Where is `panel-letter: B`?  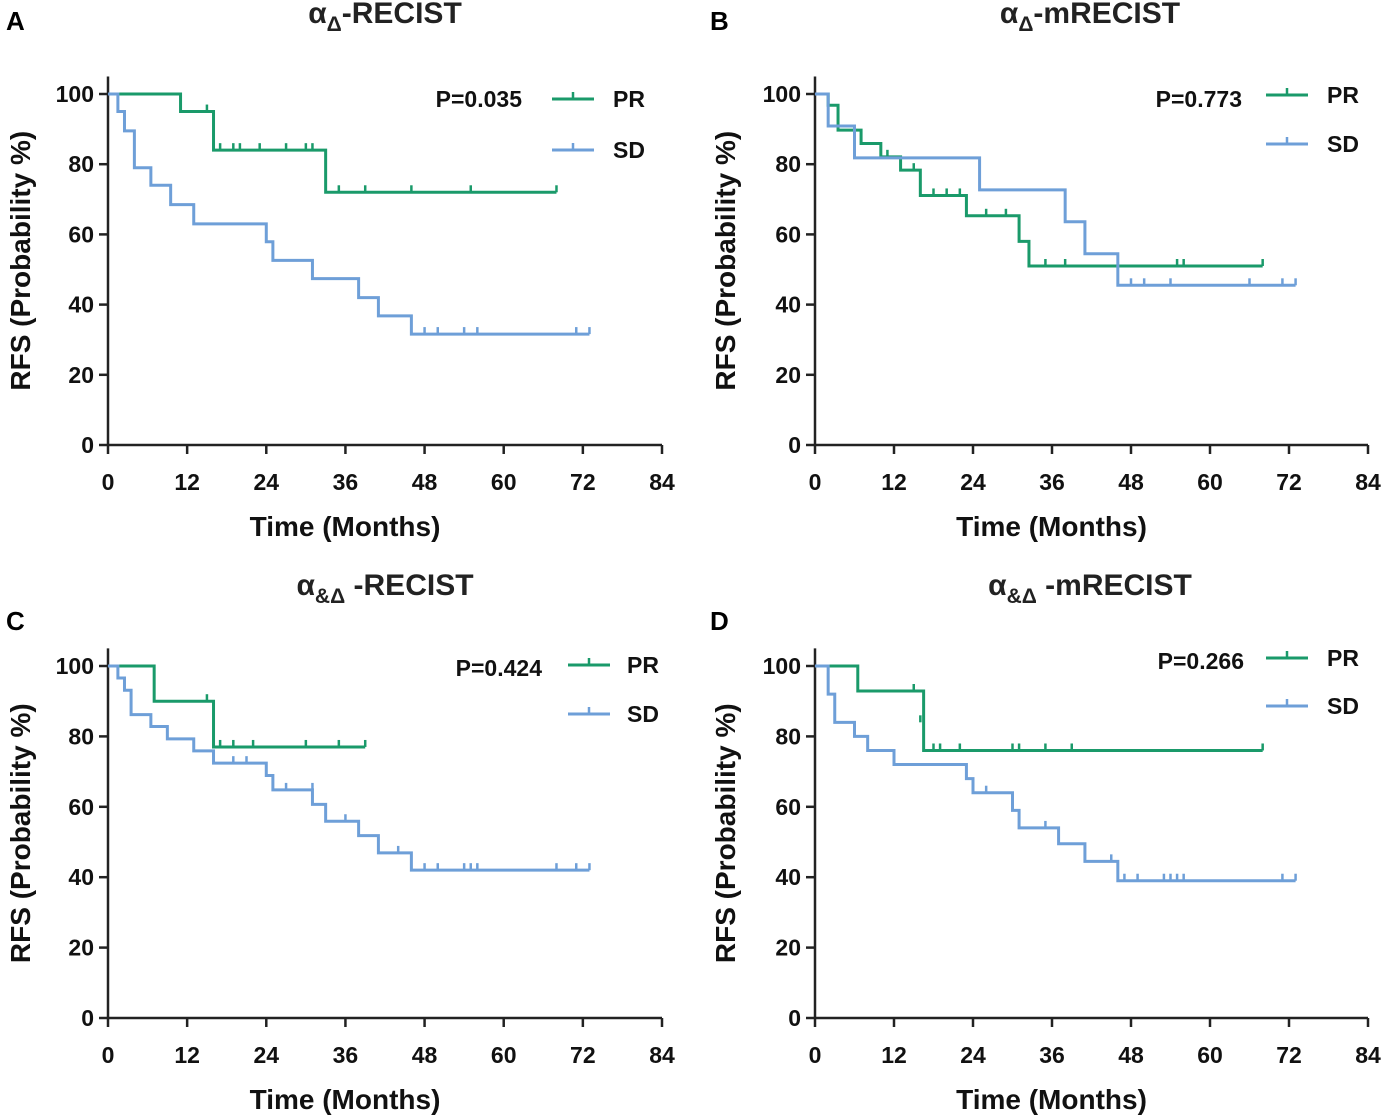 panel-letter: B is located at coordinates (719, 21).